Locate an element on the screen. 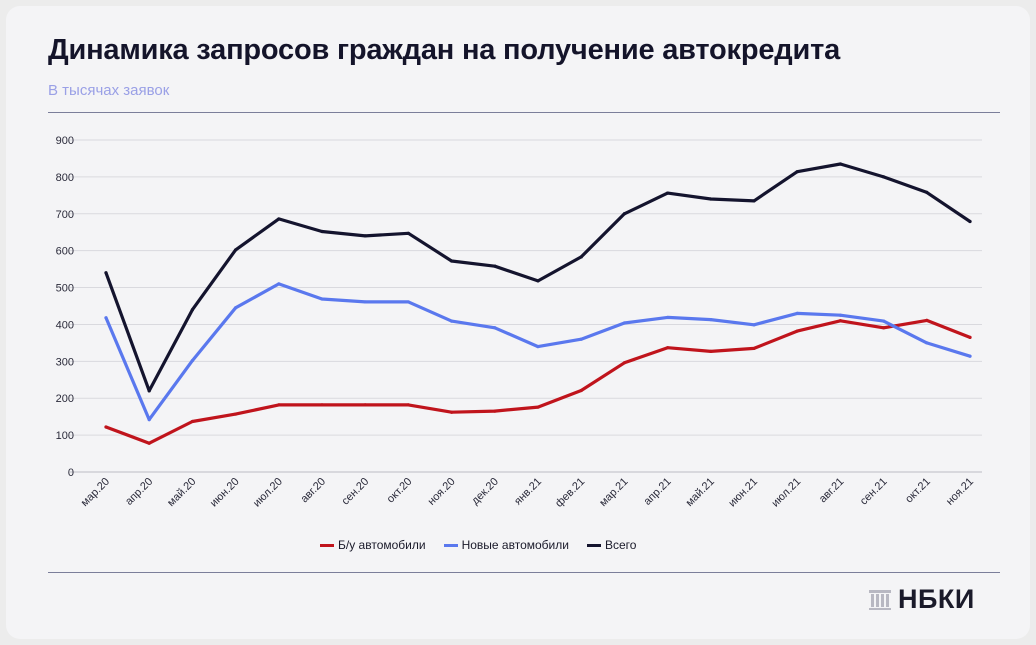  legend-item-new: Новые автомобили is located at coordinates (506, 545).